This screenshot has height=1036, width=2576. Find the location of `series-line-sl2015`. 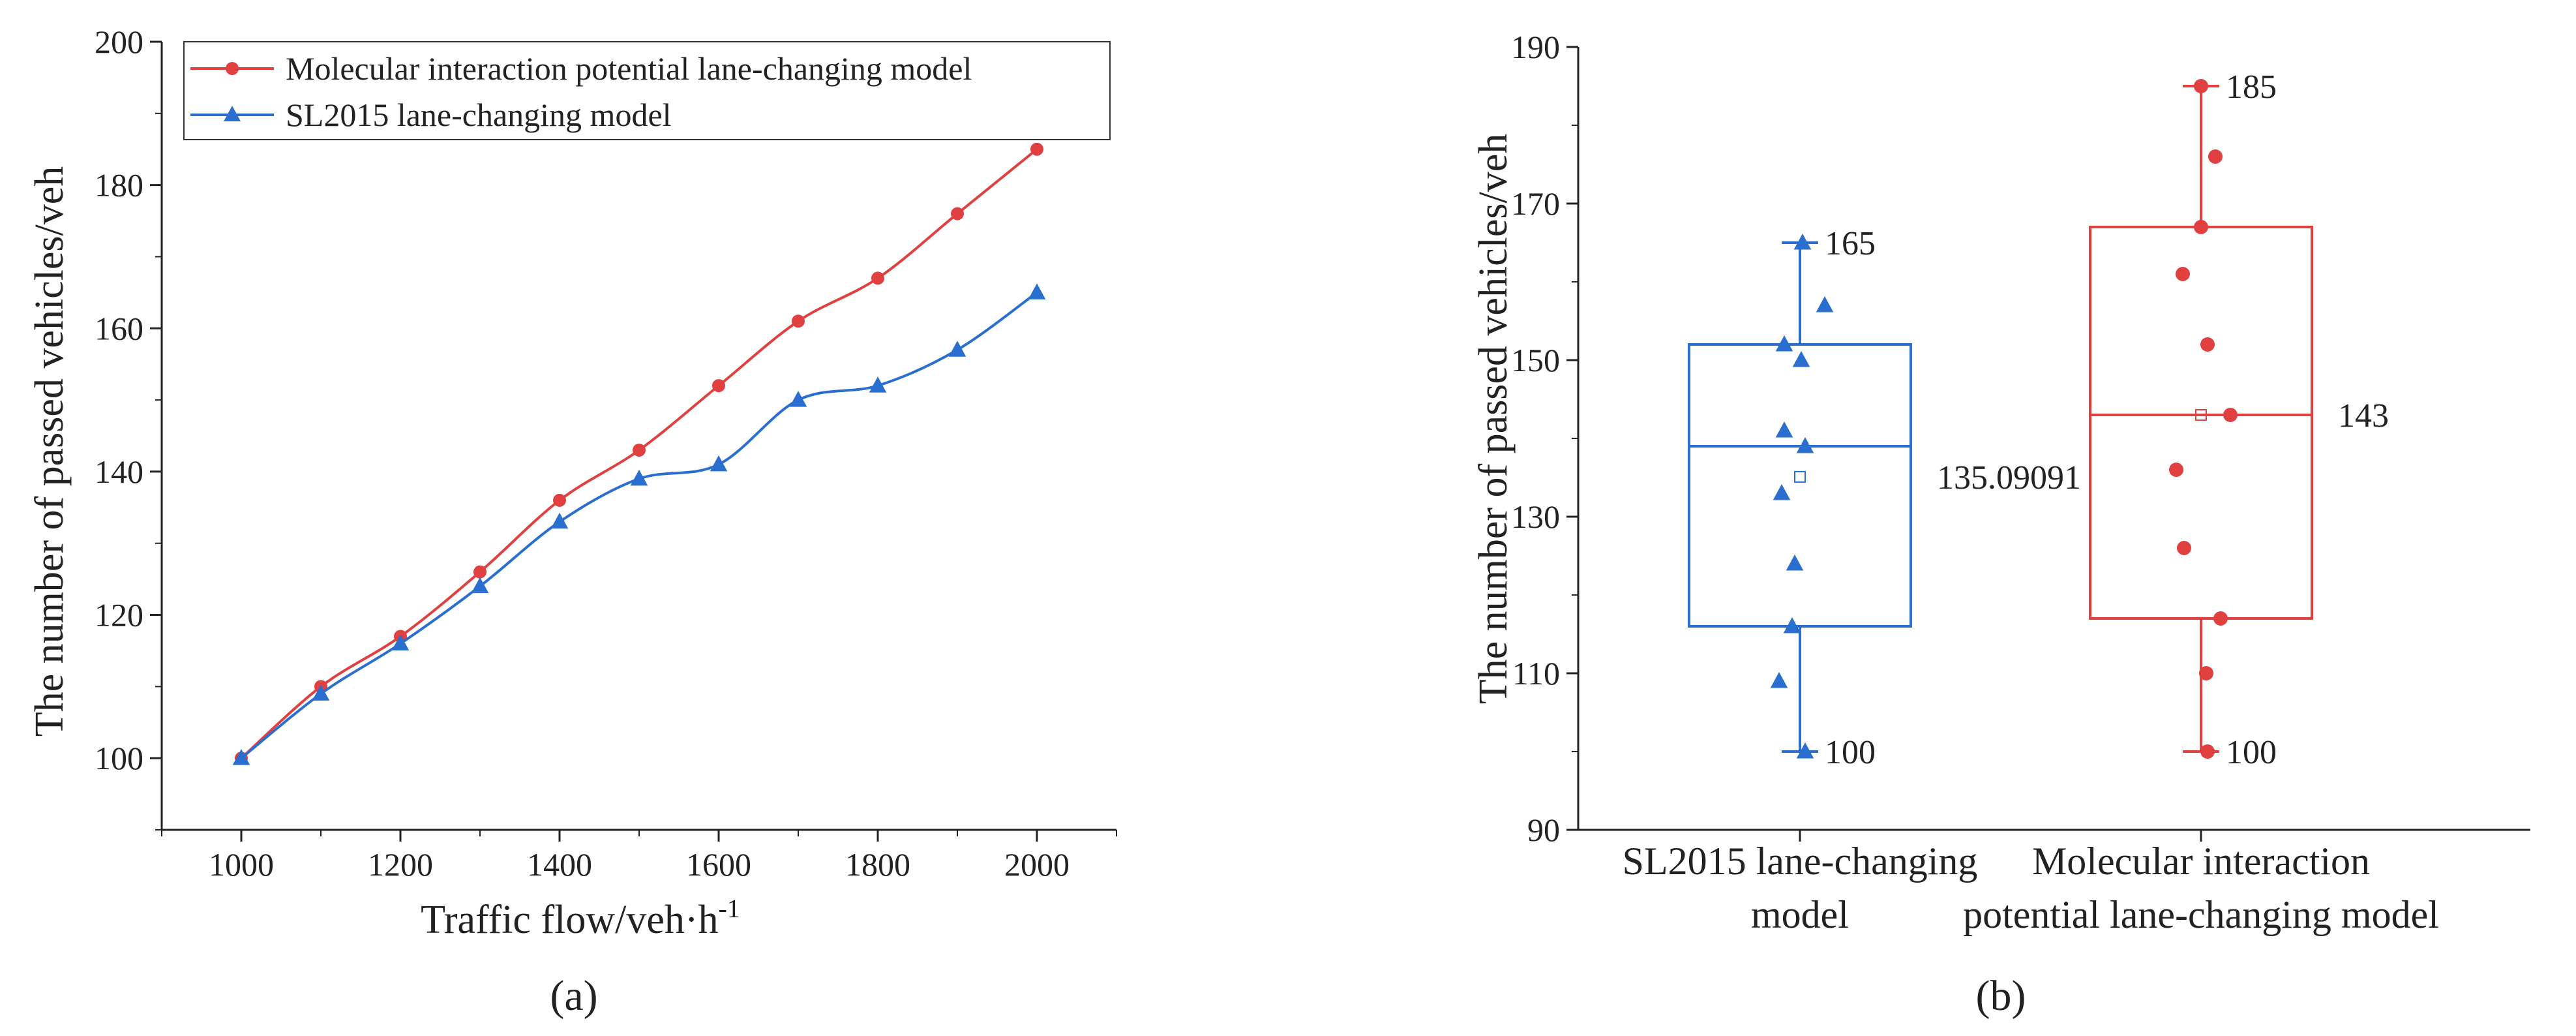

series-line-sl2015 is located at coordinates (639, 525).